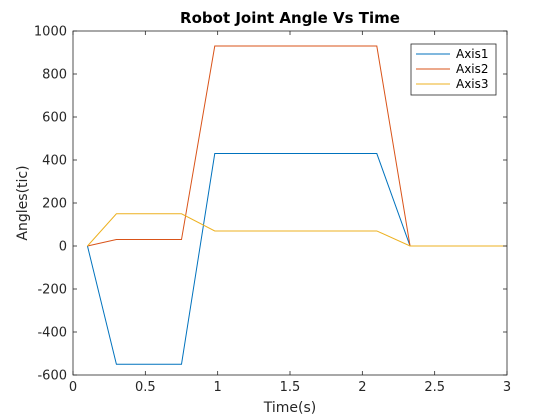  Describe the element at coordinates (52, 290) in the screenshot. I see `y-tick-label: -200` at that location.